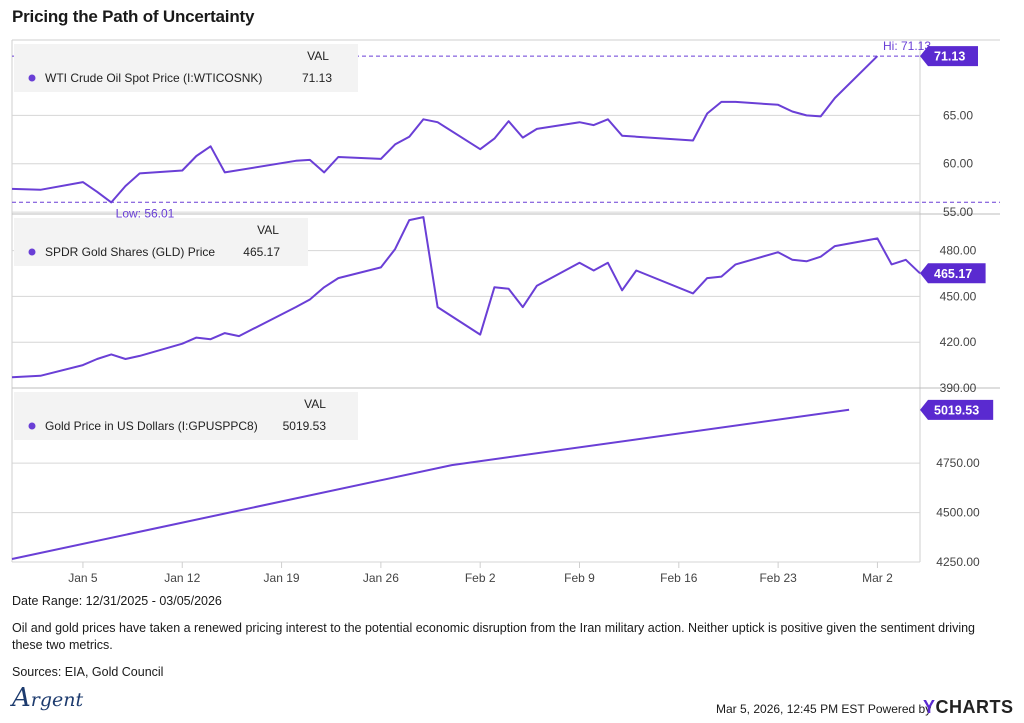 The image size is (1024, 723). I want to click on timestamp: Mar 5, 2026, 12:45 PM EST Powered by, so click(824, 709).